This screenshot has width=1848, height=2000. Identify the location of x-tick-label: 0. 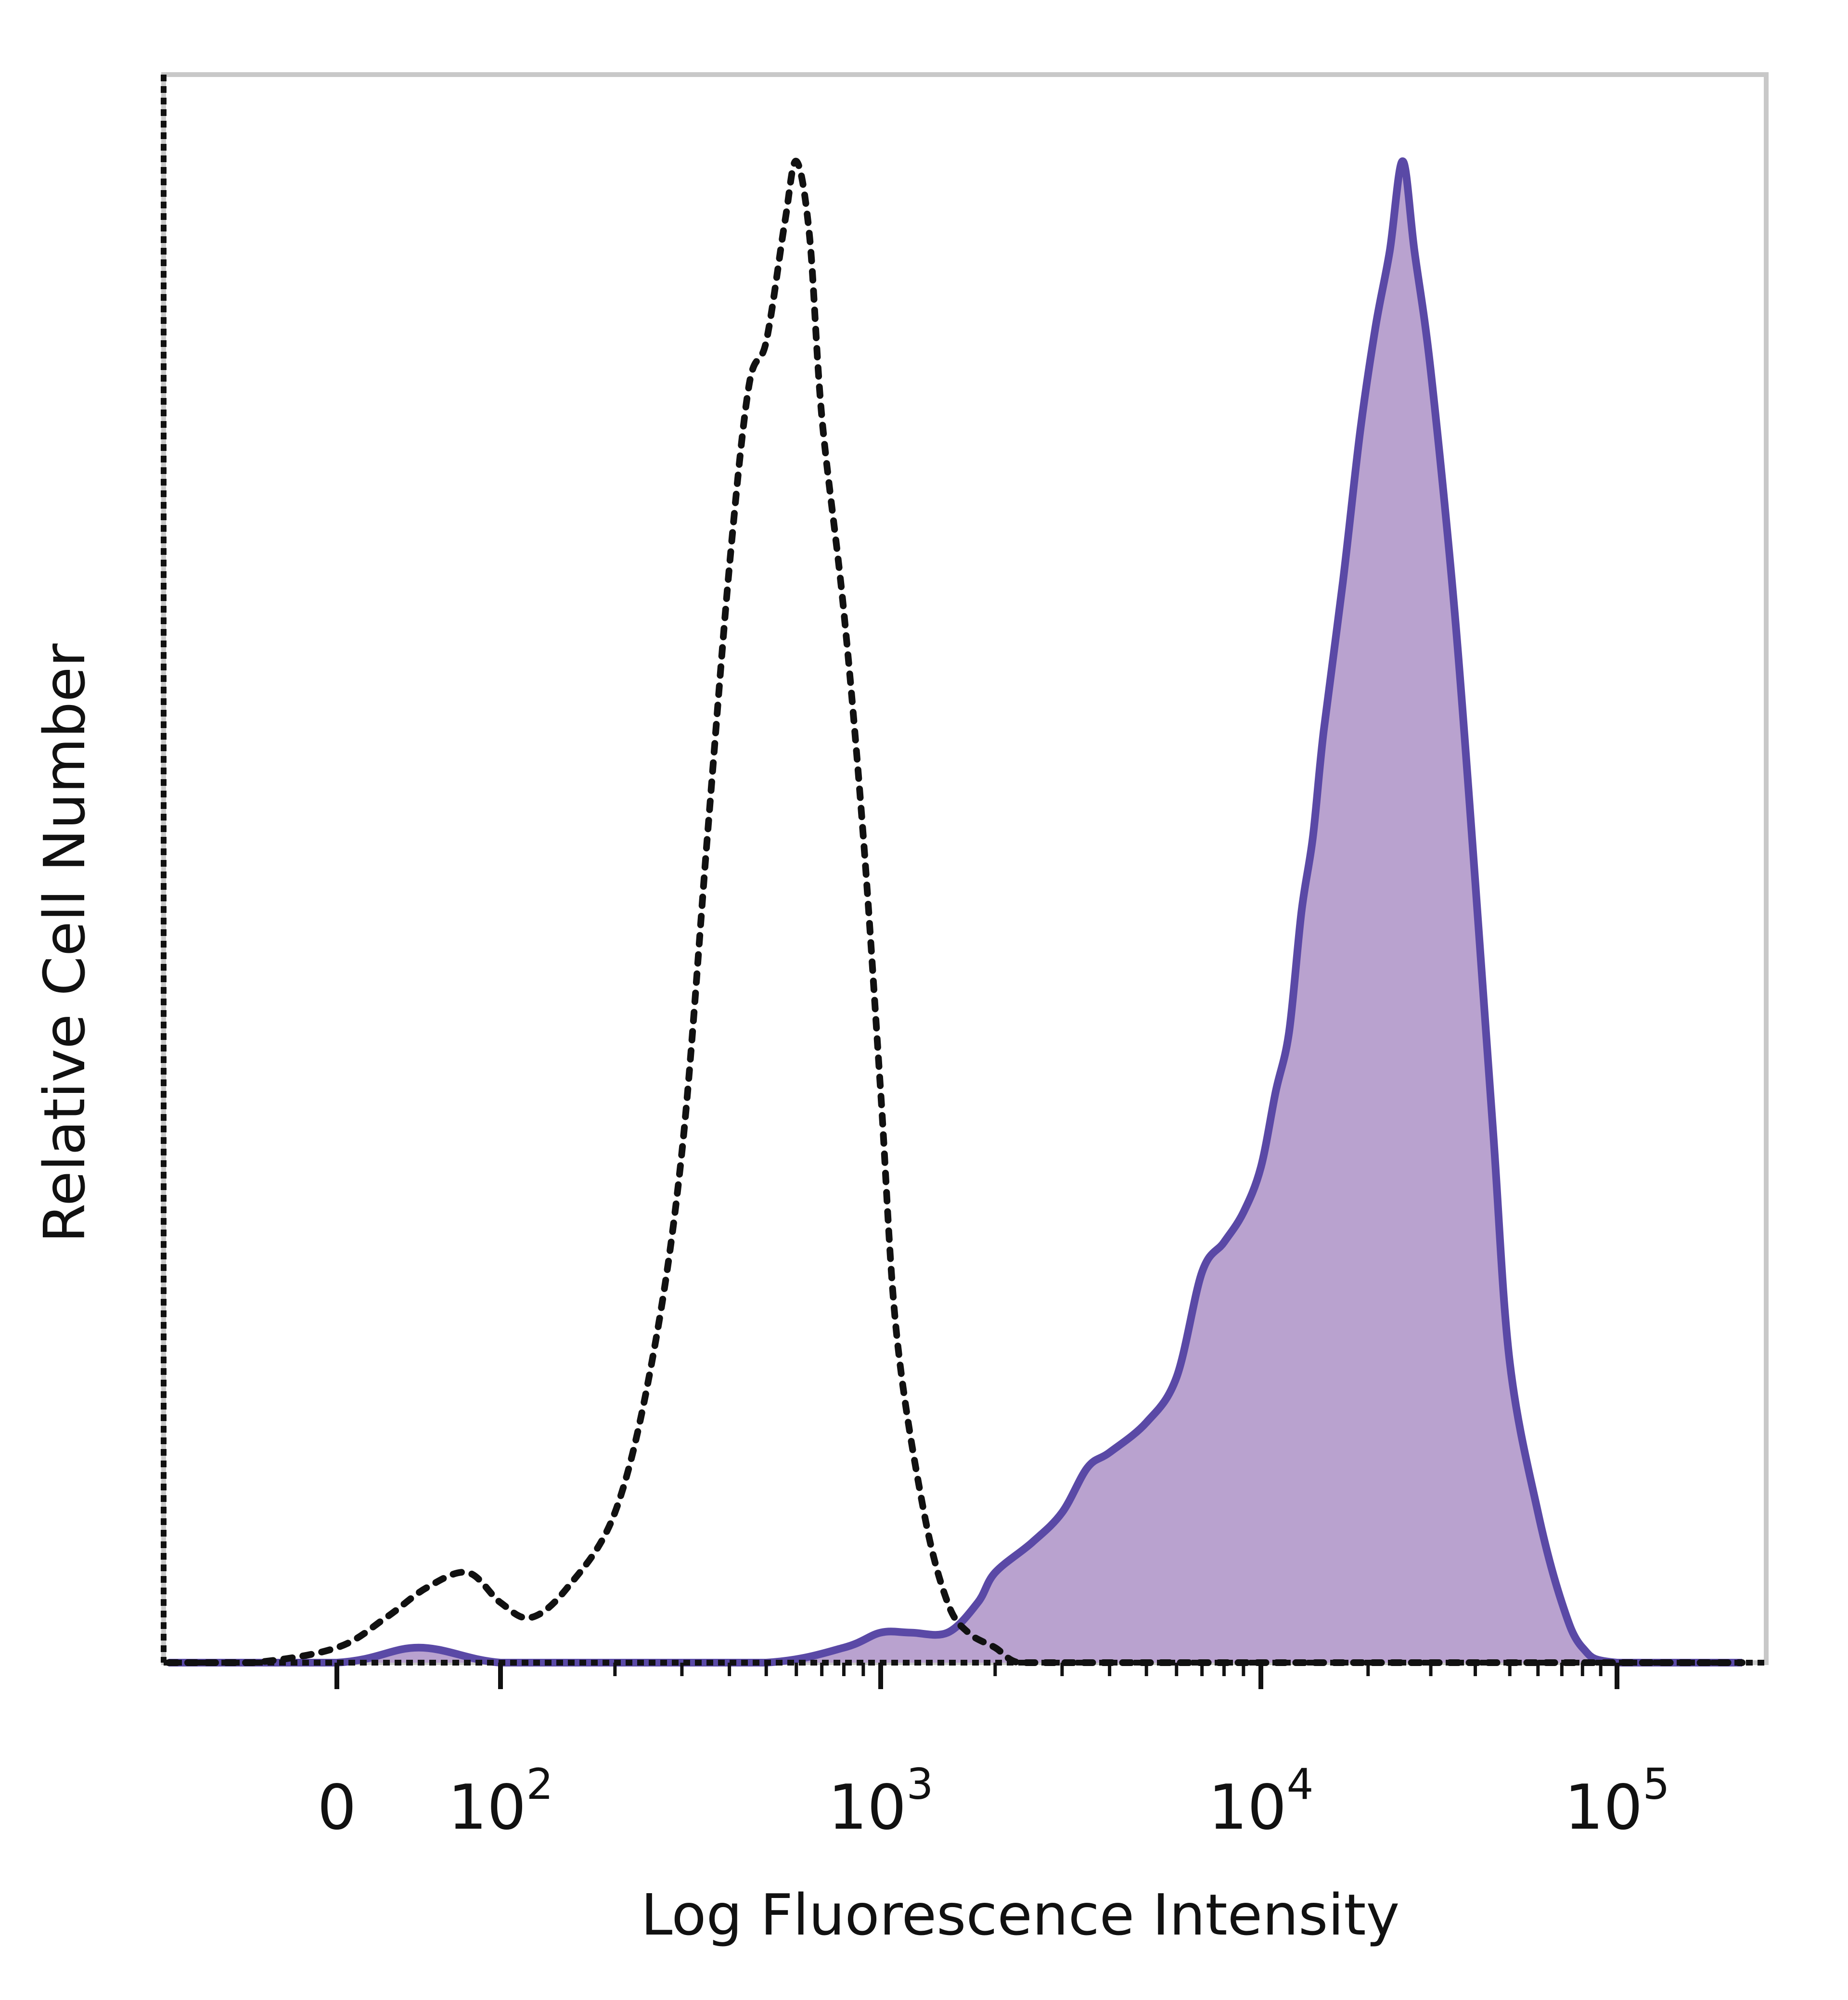
(336, 1808).